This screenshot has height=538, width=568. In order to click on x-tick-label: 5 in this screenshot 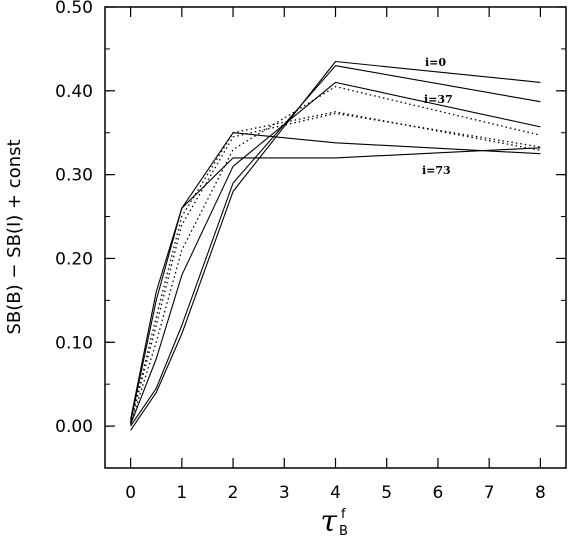, I will do `click(386, 493)`.